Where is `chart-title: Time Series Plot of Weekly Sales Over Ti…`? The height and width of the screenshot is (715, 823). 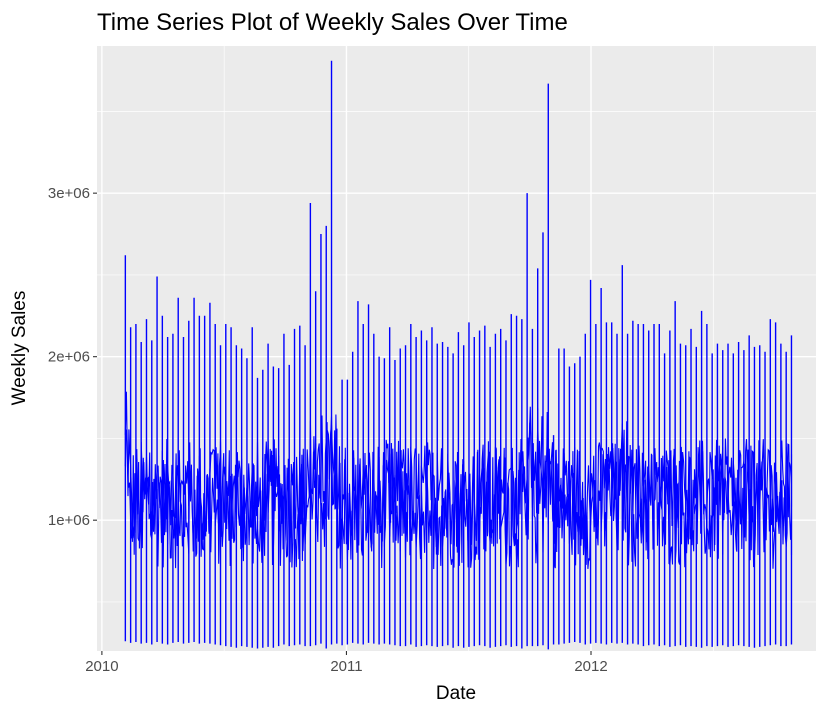
chart-title: Time Series Plot of Weekly Sales Over Ti… is located at coordinates (332, 22).